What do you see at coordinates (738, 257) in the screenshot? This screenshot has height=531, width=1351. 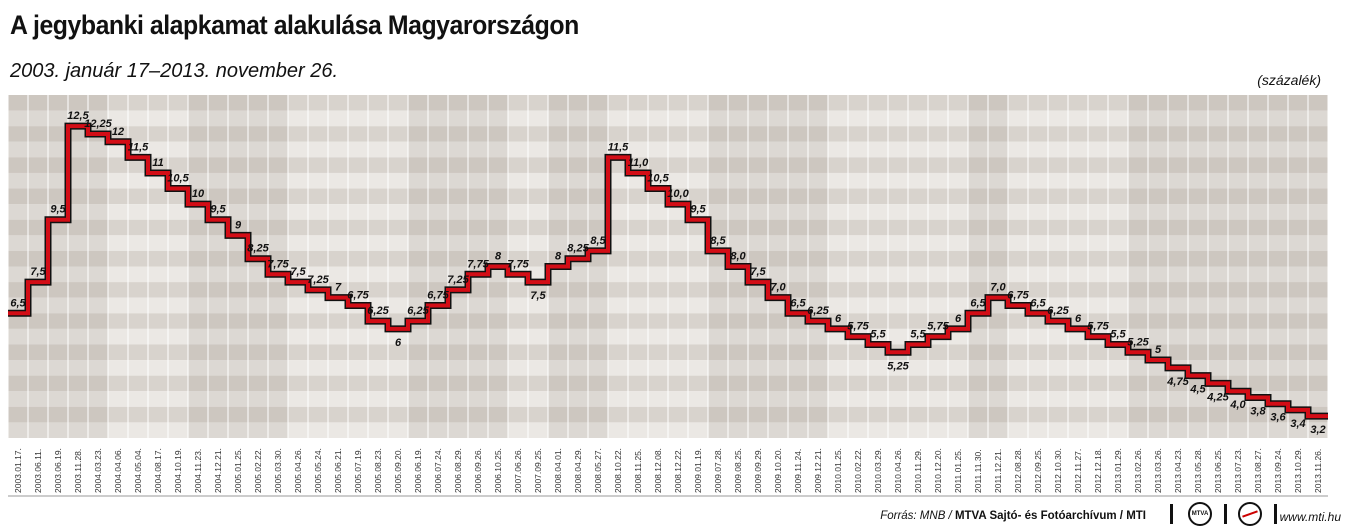 I see `data-label: 8,0` at bounding box center [738, 257].